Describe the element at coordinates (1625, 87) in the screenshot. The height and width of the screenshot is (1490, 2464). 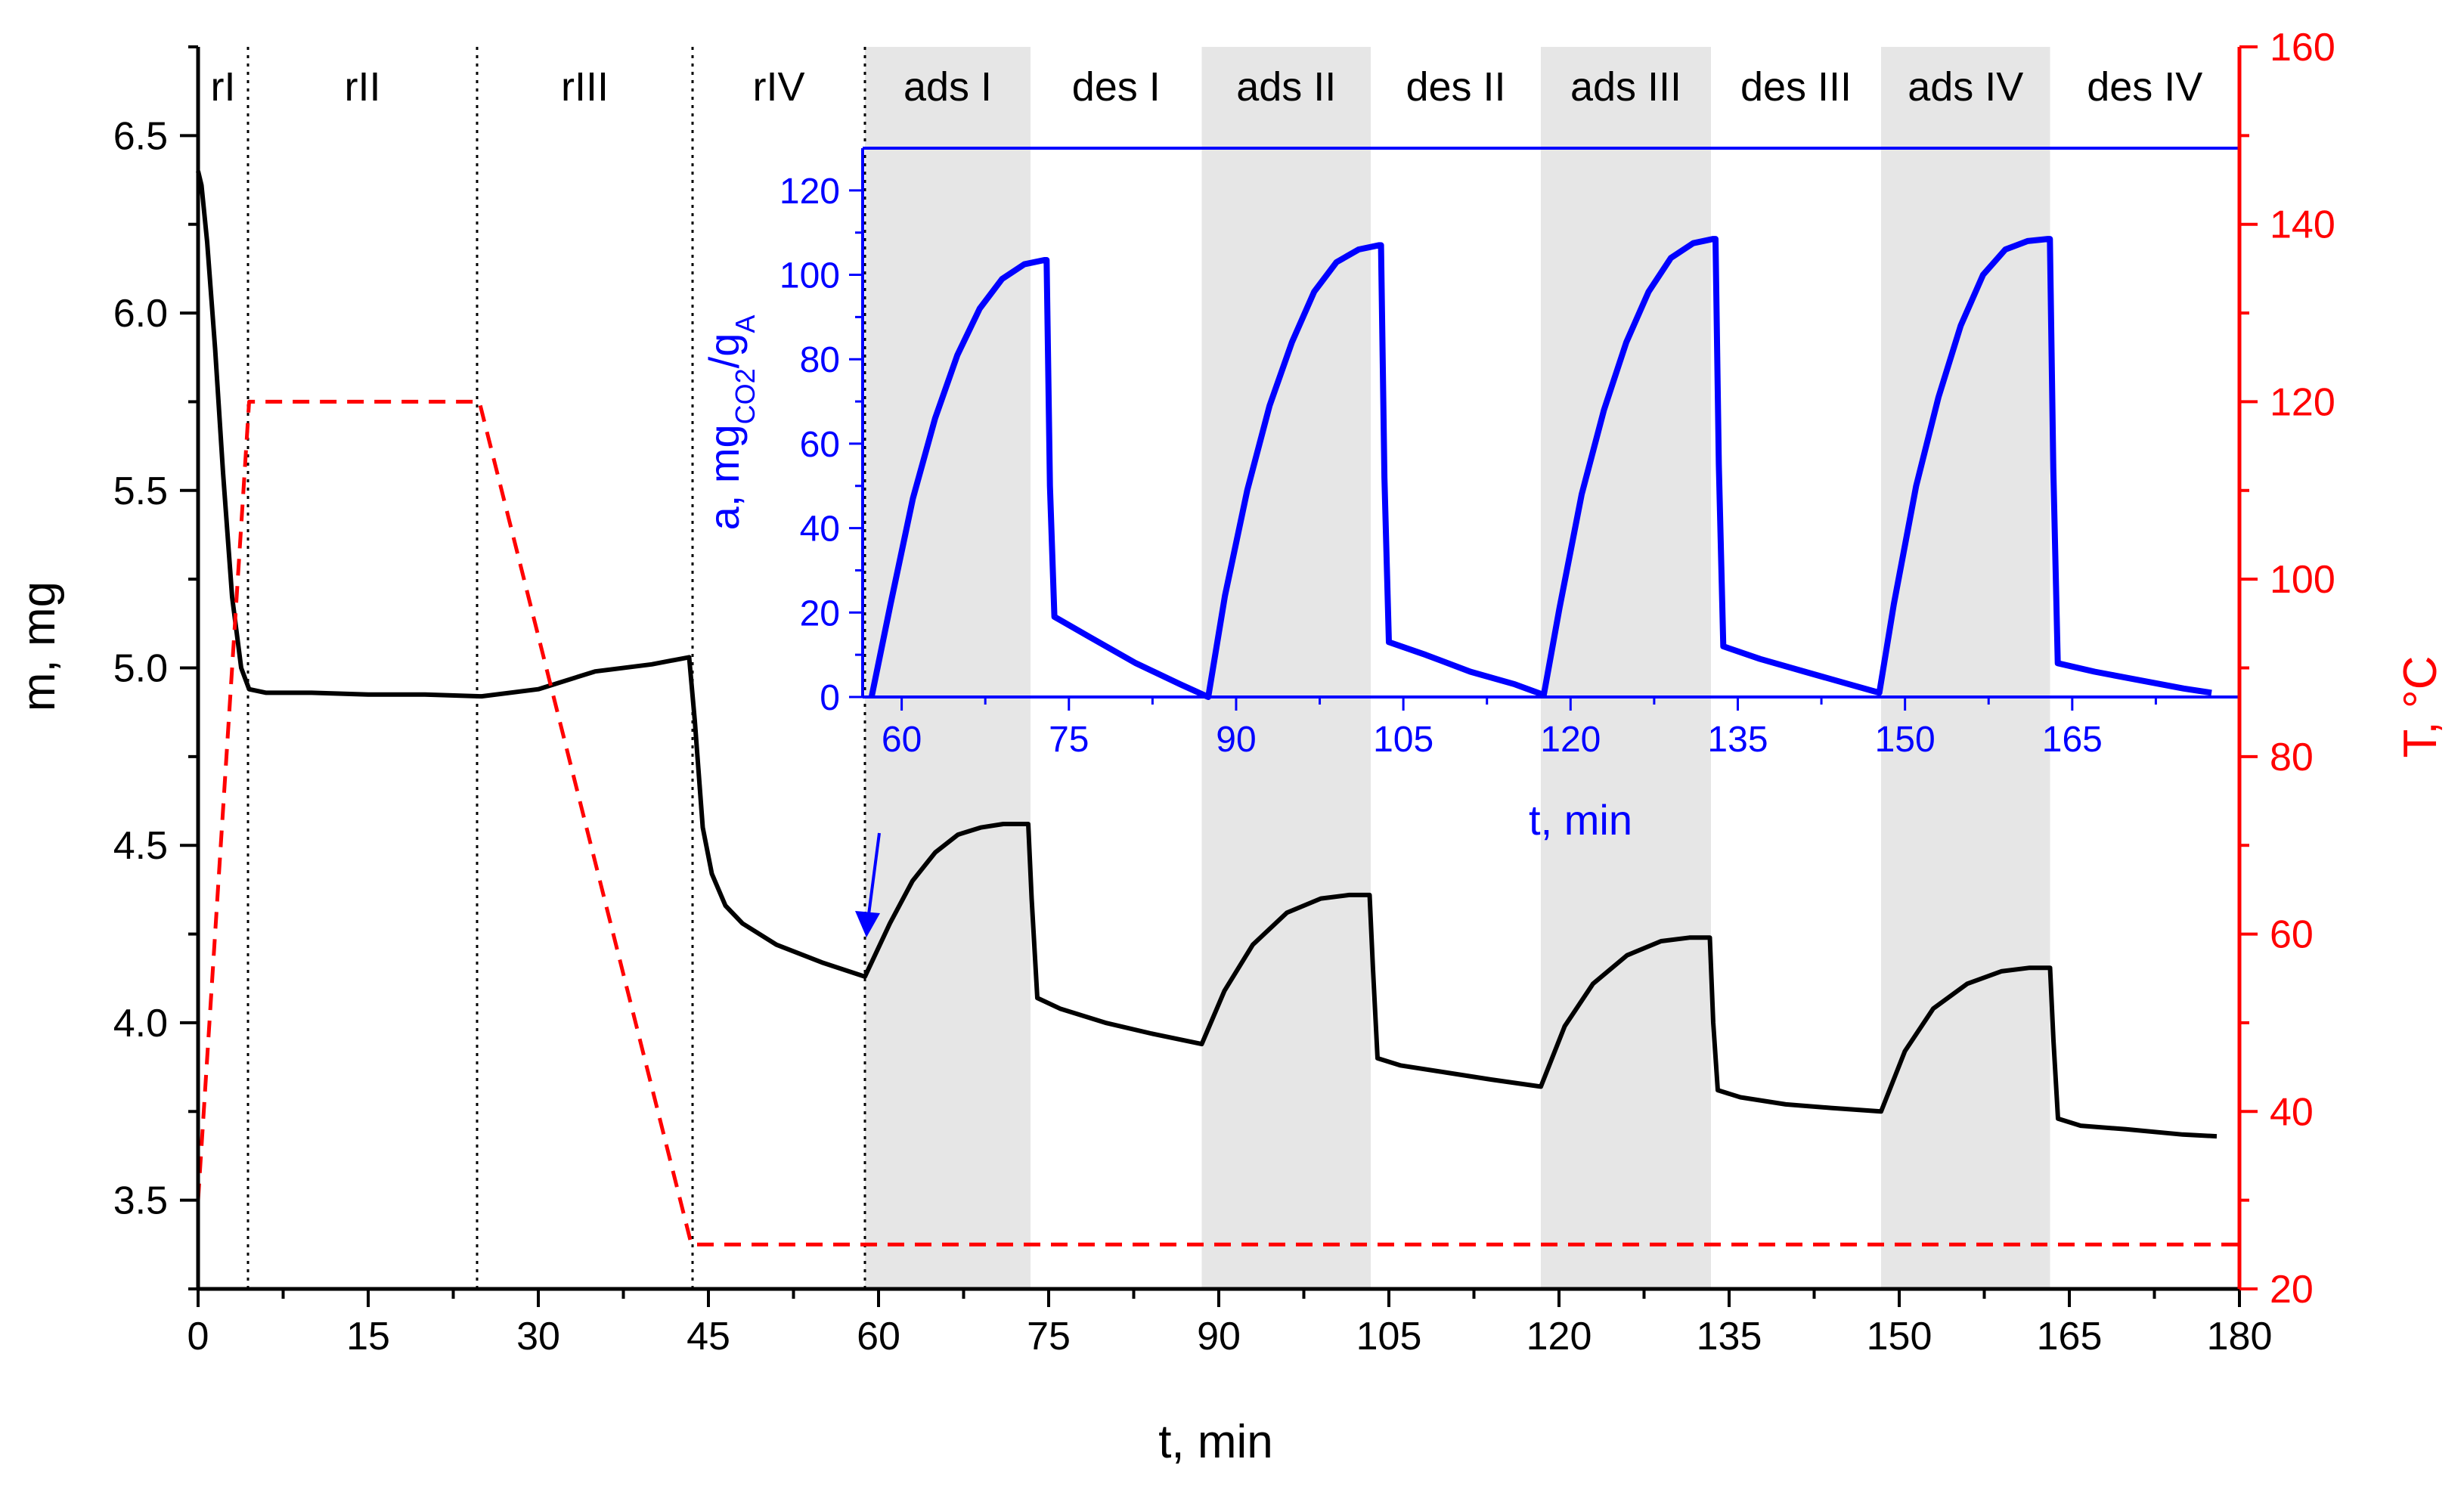
I see `stage-label-ads-iii: ads III` at that location.